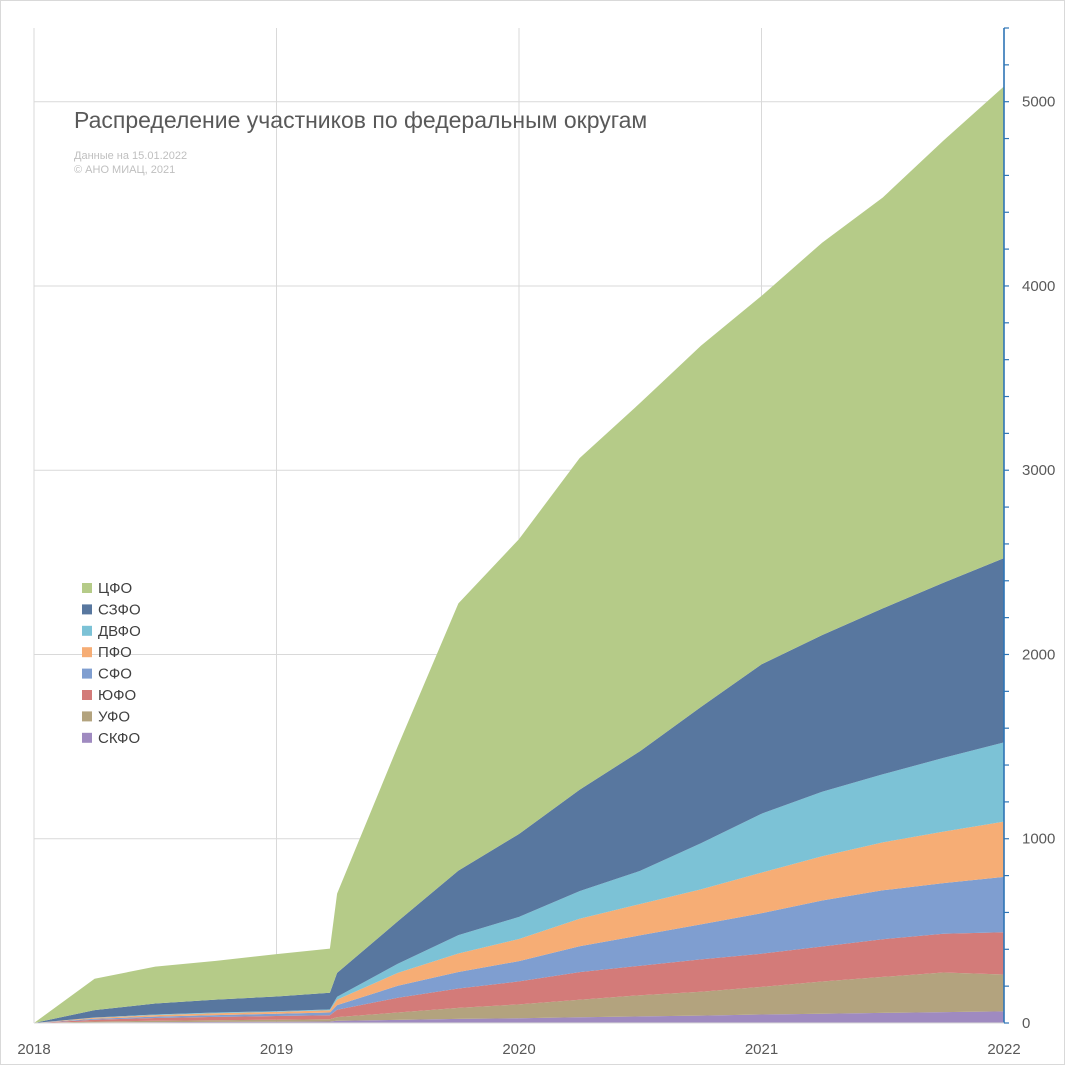 This screenshot has height=1065, width=1065. Describe the element at coordinates (33, 1049) in the screenshot. I see `x-tick-label: 2018` at that location.